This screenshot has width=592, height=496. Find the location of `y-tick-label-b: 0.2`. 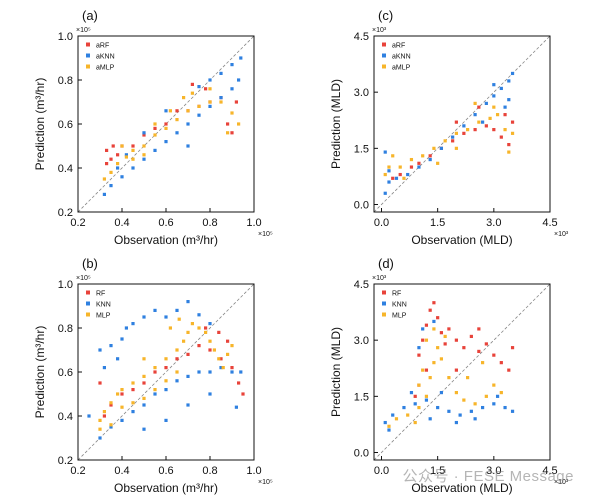

y-tick-label-b: 0.2 is located at coordinates (65, 461).